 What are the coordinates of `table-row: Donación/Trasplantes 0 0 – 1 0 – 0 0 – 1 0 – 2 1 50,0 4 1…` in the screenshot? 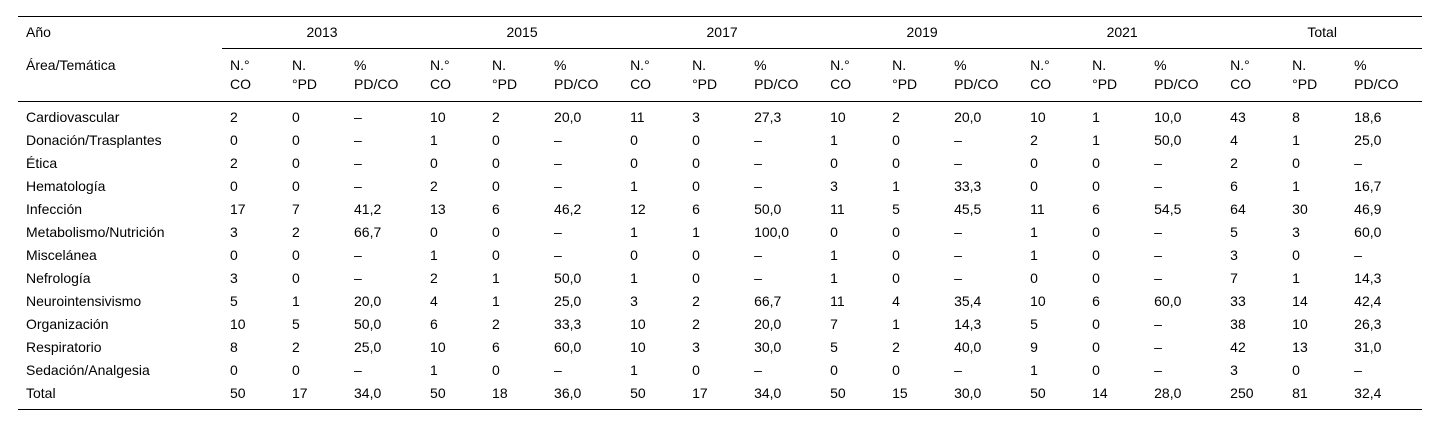 It's located at (720, 140).